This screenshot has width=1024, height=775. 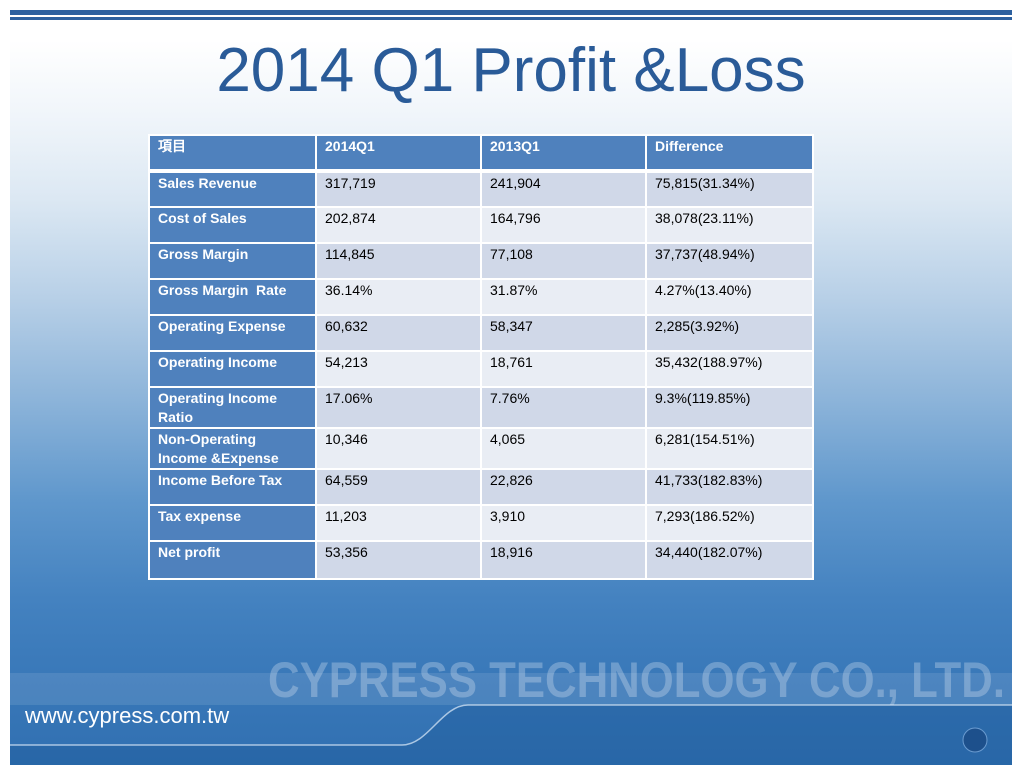 I want to click on top-stripe, so click(x=511, y=12).